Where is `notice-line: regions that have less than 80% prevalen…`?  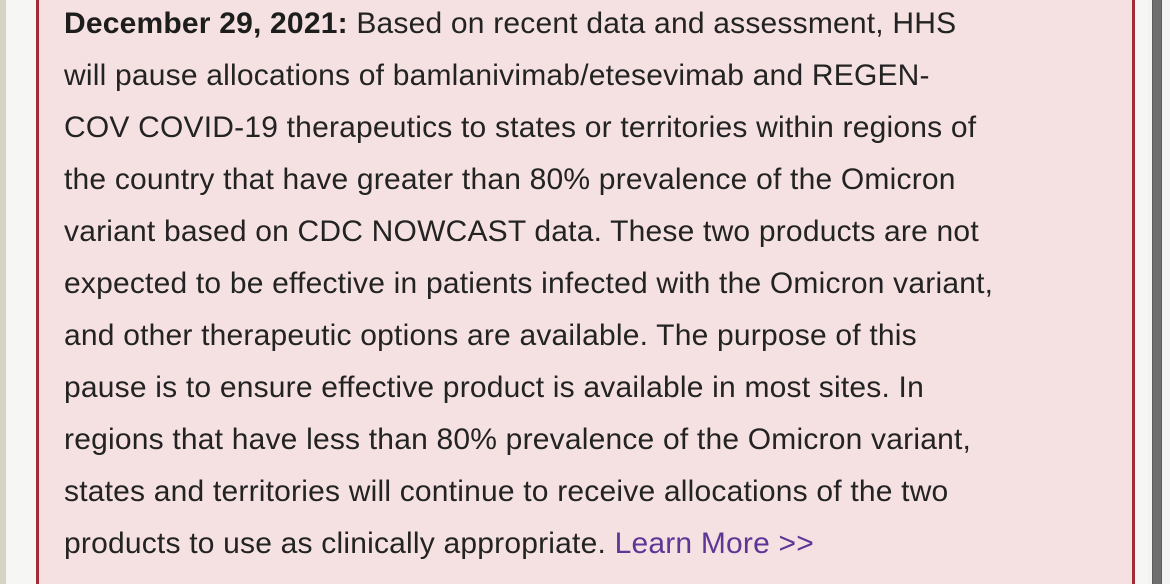
notice-line: regions that have less than 80% prevalen… is located at coordinates (518, 439).